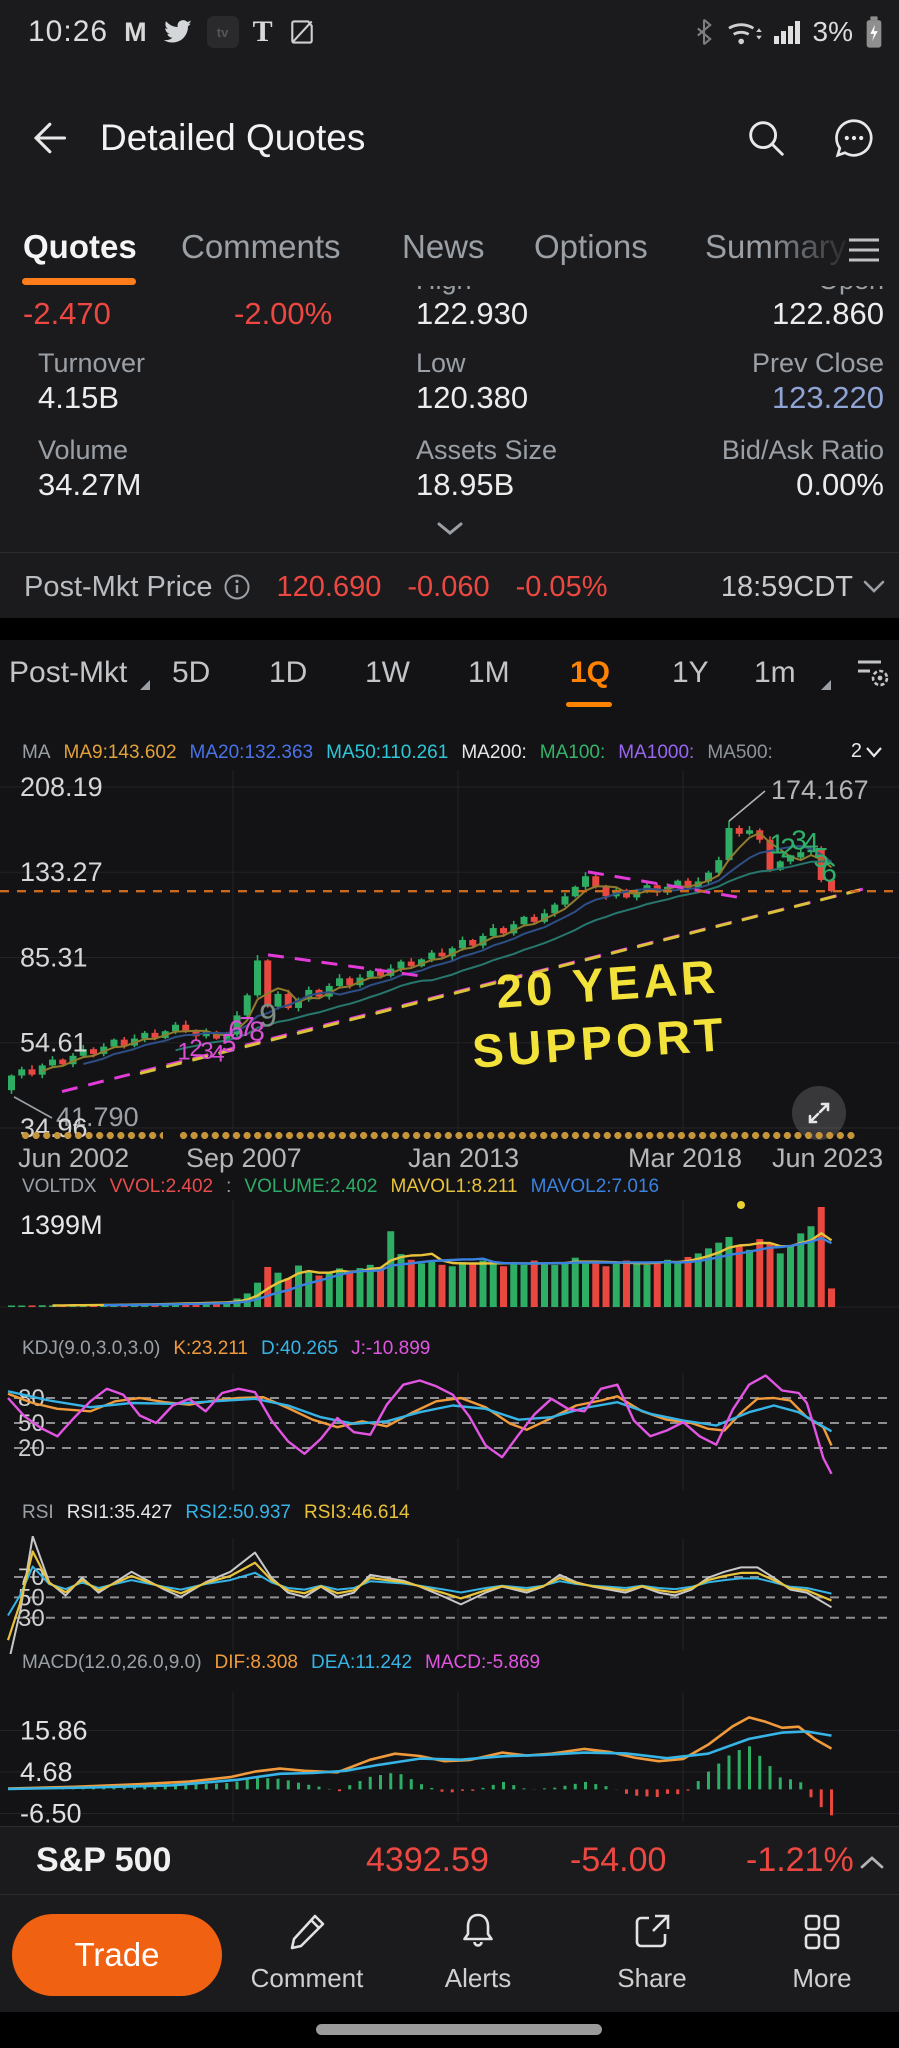  What do you see at coordinates (618, 1860) in the screenshot?
I see `index-change: -54.00` at bounding box center [618, 1860].